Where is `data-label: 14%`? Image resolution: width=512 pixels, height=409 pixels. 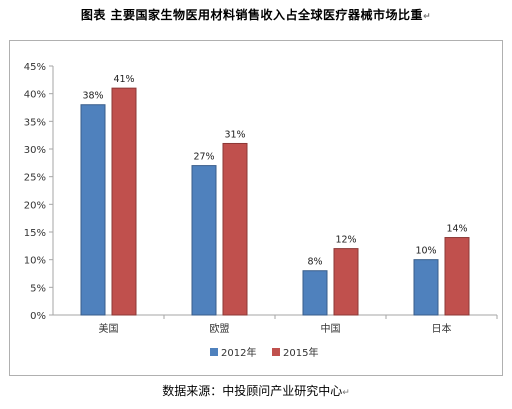 data-label: 14% is located at coordinates (456, 229).